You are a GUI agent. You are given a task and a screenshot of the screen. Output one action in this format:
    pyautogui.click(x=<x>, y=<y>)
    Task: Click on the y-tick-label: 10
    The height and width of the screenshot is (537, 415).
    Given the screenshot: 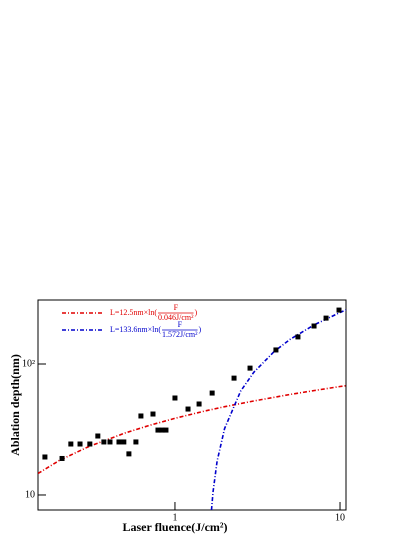 What is the action you would take?
    pyautogui.click(x=30, y=494)
    